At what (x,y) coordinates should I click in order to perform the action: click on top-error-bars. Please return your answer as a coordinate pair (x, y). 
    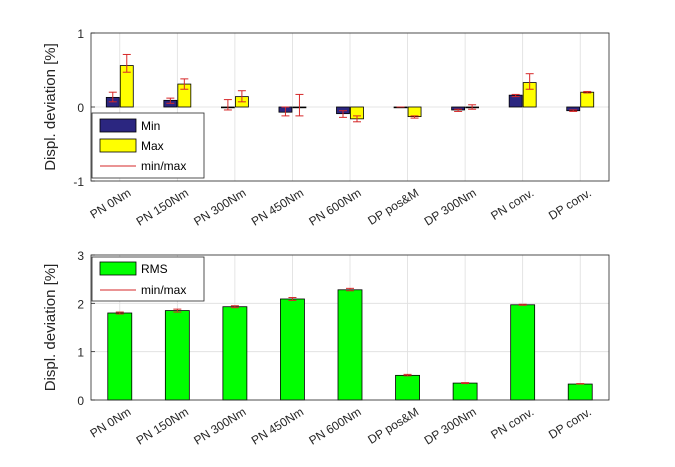
    Looking at the image, I should click on (350, 88).